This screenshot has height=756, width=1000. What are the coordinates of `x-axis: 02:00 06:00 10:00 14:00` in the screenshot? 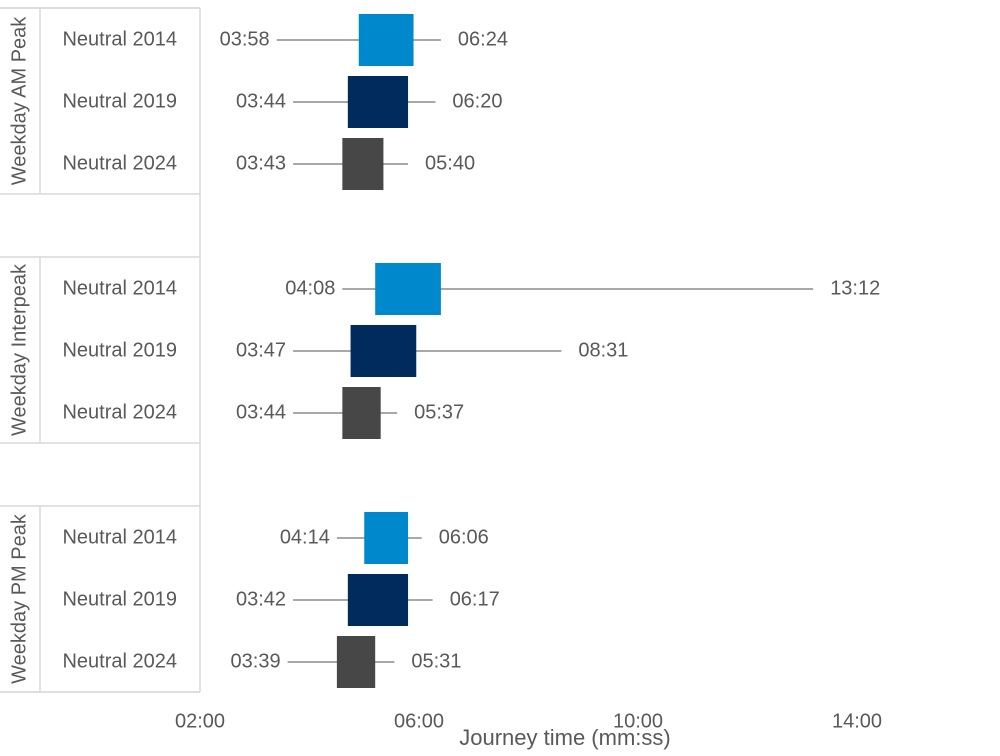 It's located at (528, 721).